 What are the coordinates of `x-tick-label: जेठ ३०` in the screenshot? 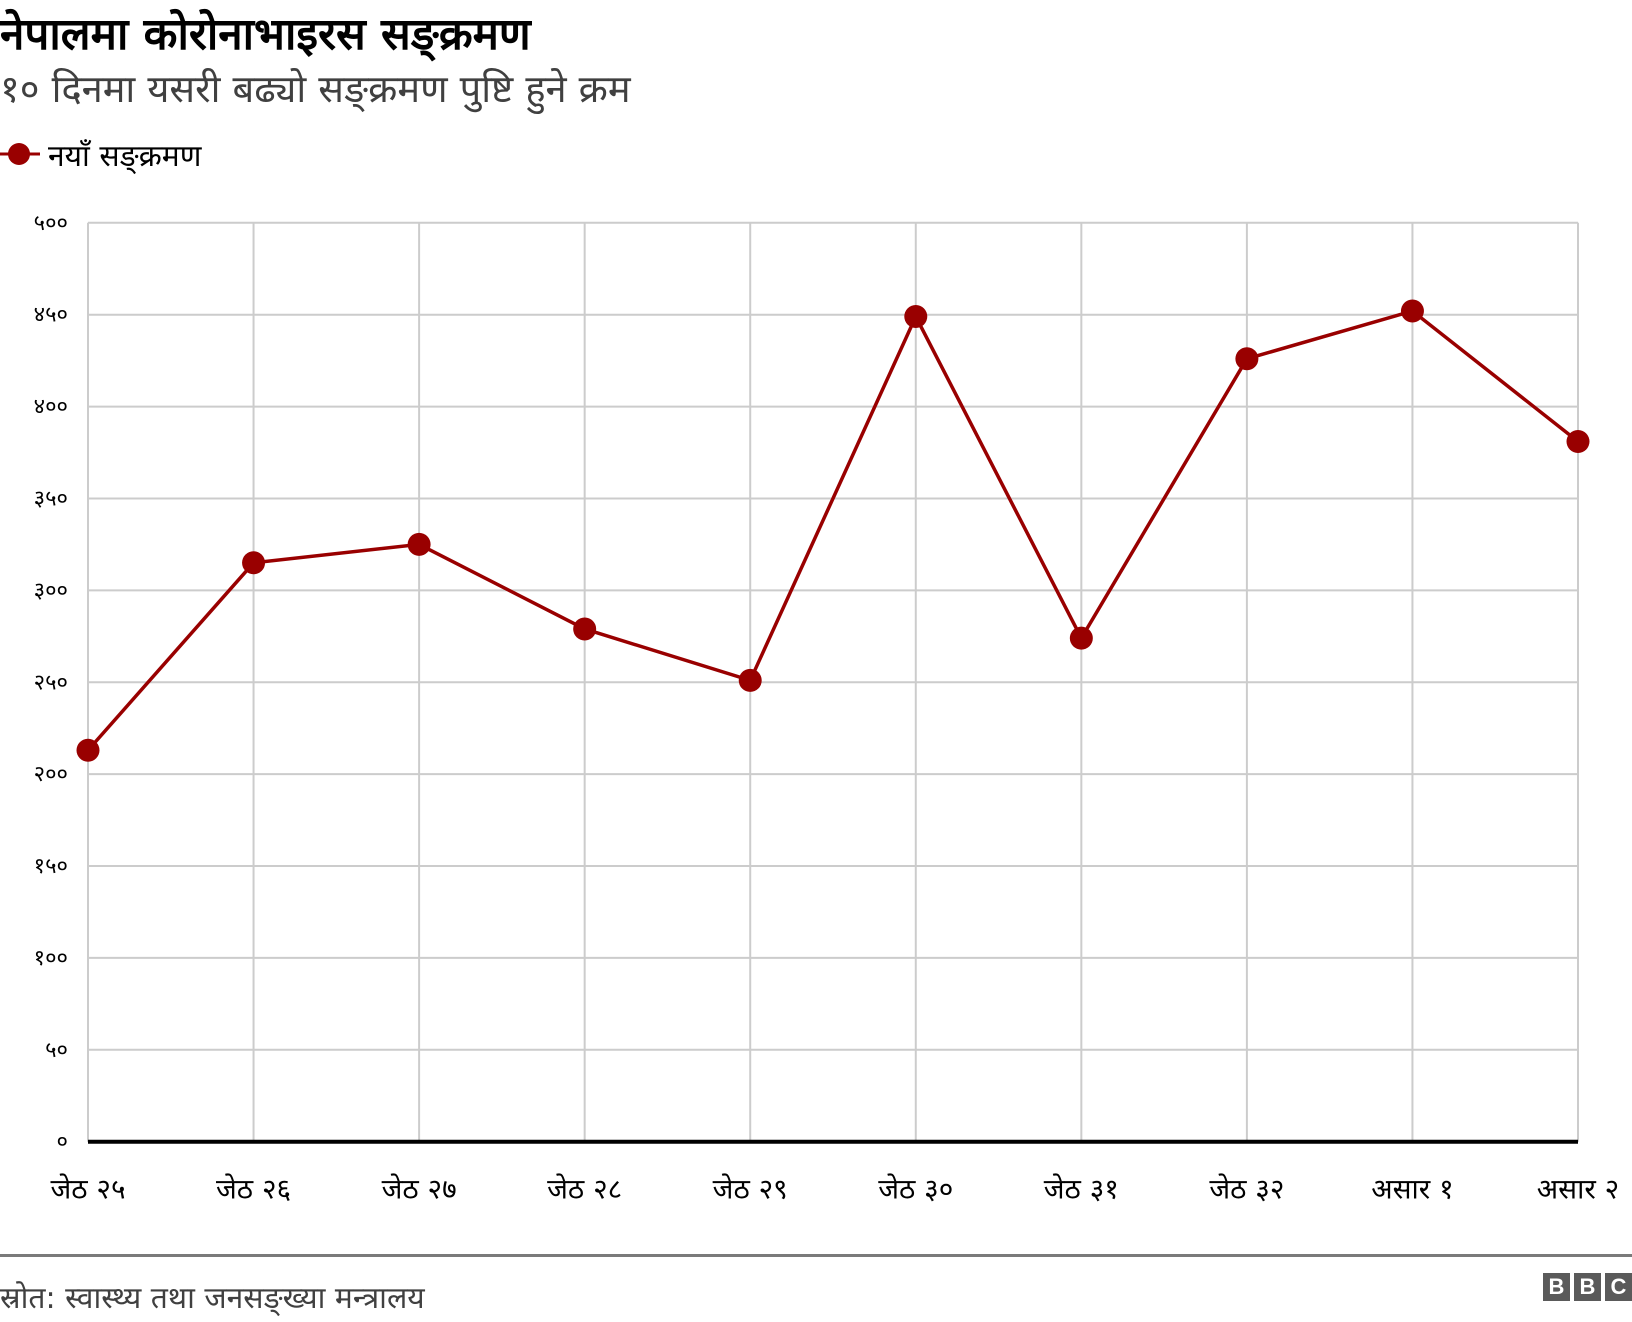 It's located at (915, 1189).